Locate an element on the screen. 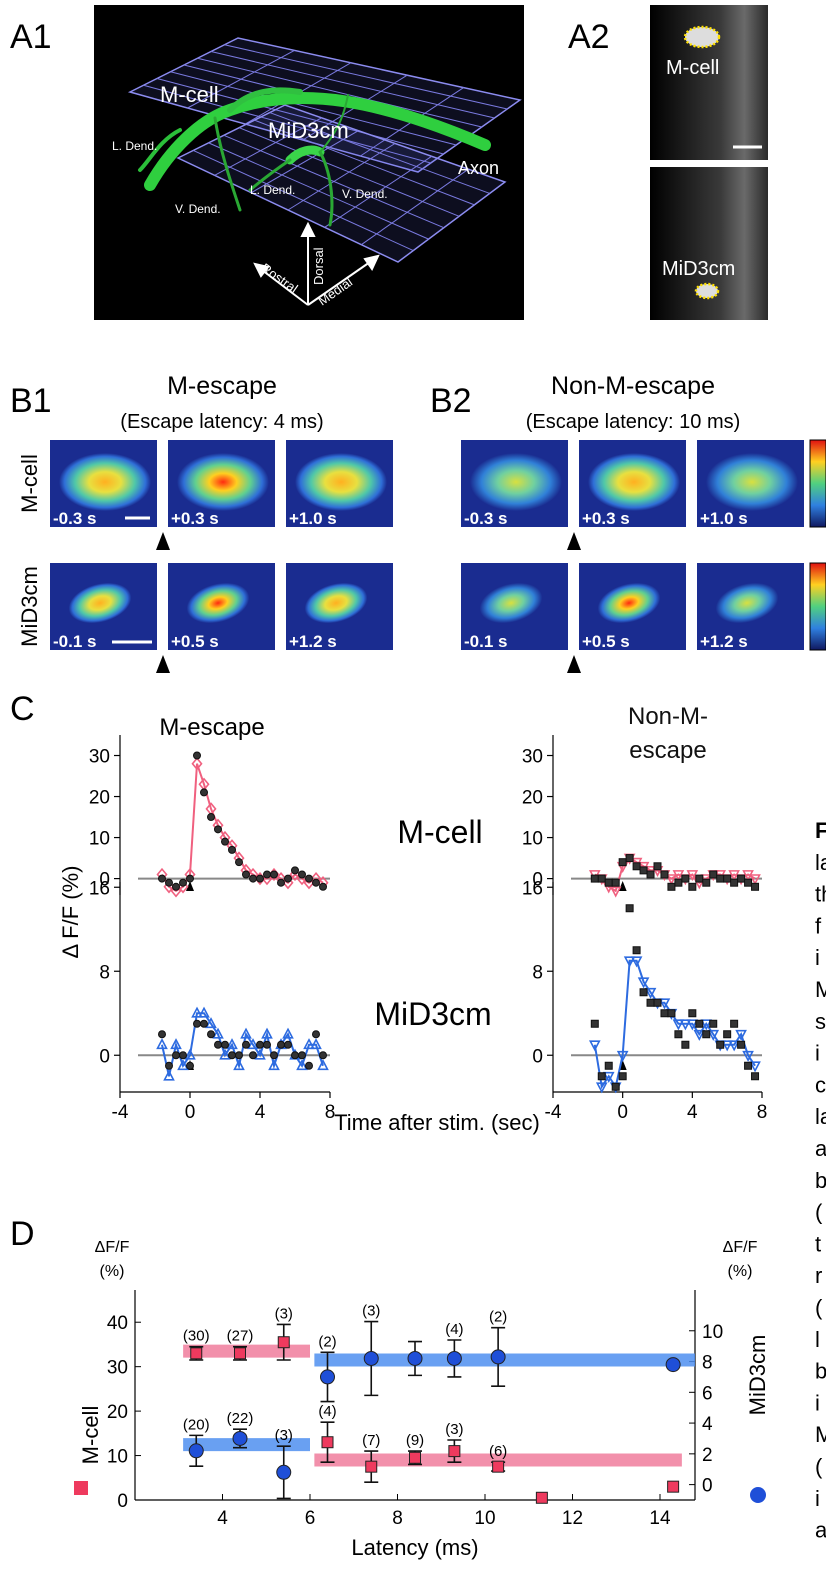 Image resolution: width=826 pixels, height=1571 pixels. caption-text: M is located at coordinates (820, 1434).